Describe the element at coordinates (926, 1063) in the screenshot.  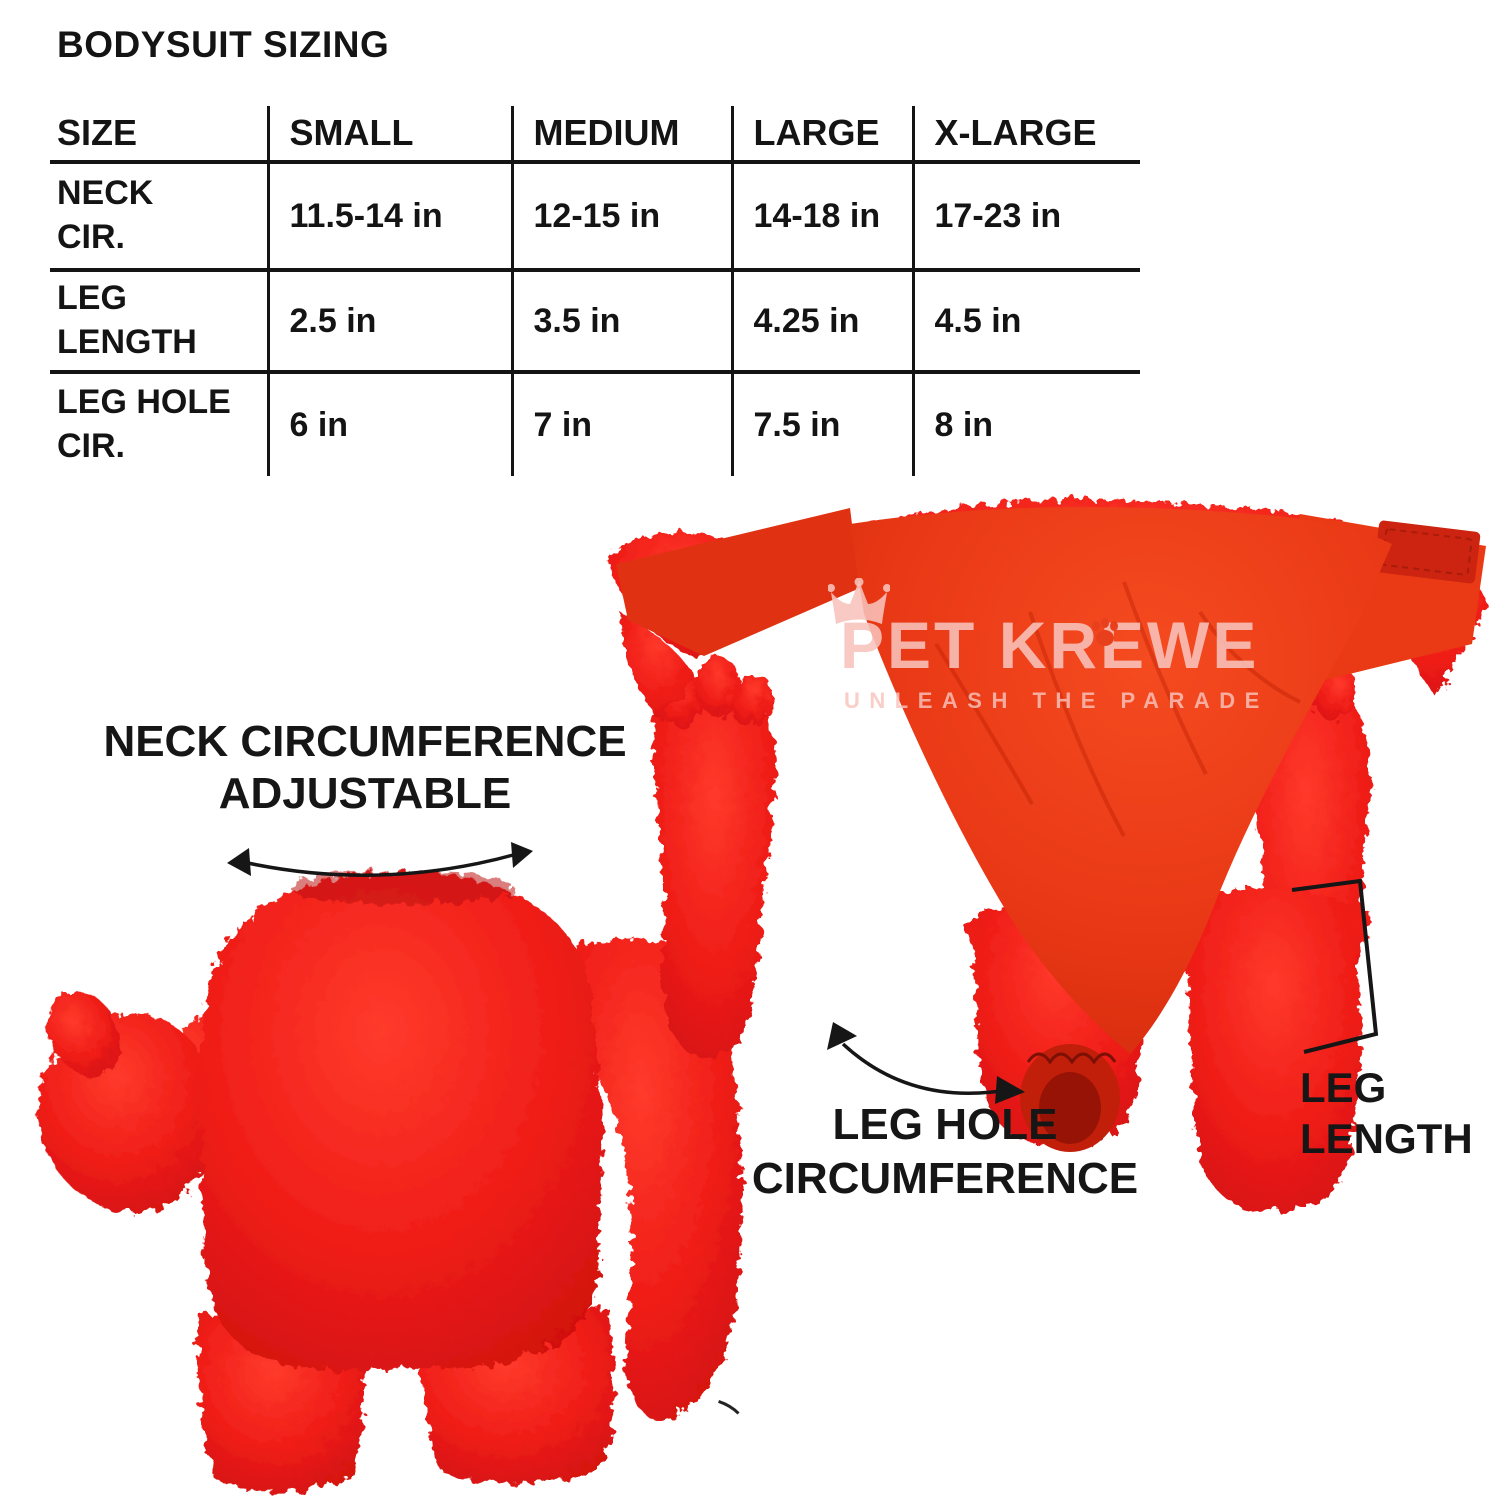
I see `leg-hole-curved-arrow-icon` at that location.